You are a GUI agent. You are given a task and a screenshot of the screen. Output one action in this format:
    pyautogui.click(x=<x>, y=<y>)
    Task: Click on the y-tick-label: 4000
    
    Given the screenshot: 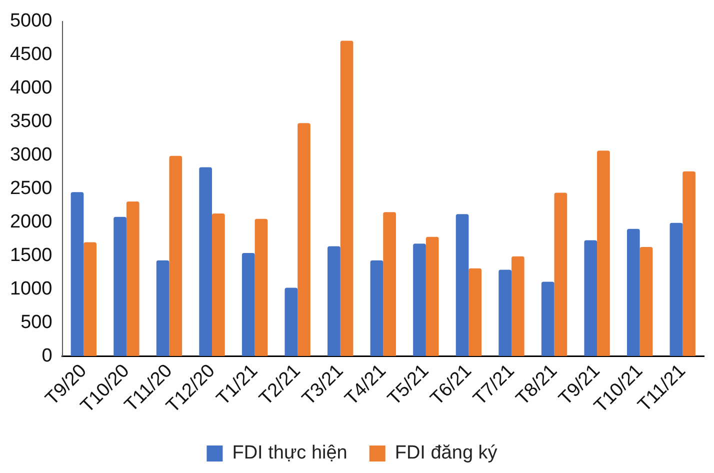 What is the action you would take?
    pyautogui.click(x=31, y=88)
    